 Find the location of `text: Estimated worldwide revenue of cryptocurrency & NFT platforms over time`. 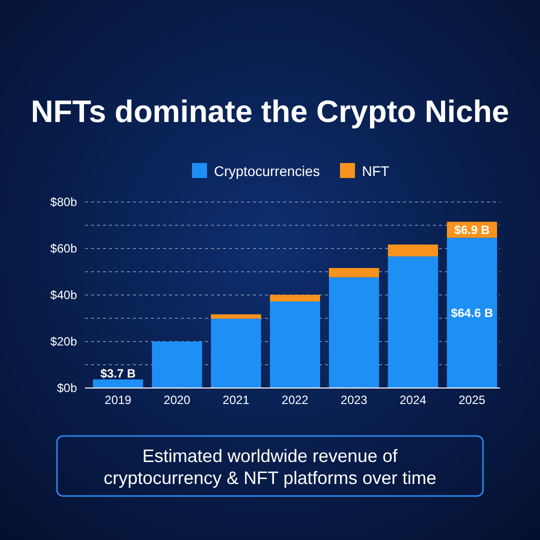

text: Estimated worldwide revenue of cryptocurrency & NFT platforms over time is located at coordinates (270, 467).